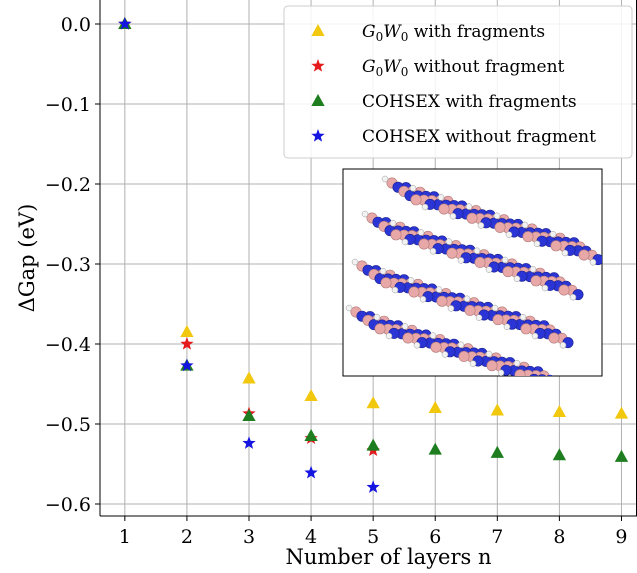 This screenshot has width=637, height=573. Describe the element at coordinates (125, 537) in the screenshot. I see `x-tick-label: 1` at that location.